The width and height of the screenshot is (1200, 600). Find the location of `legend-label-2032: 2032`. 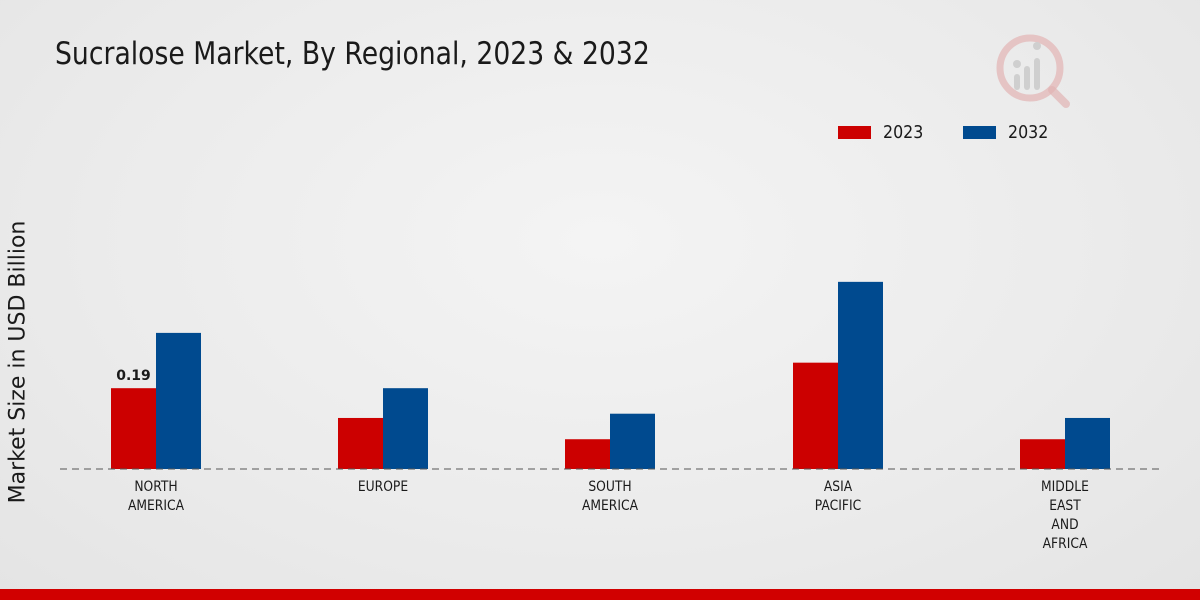

legend-label-2032: 2032 is located at coordinates (1028, 132).